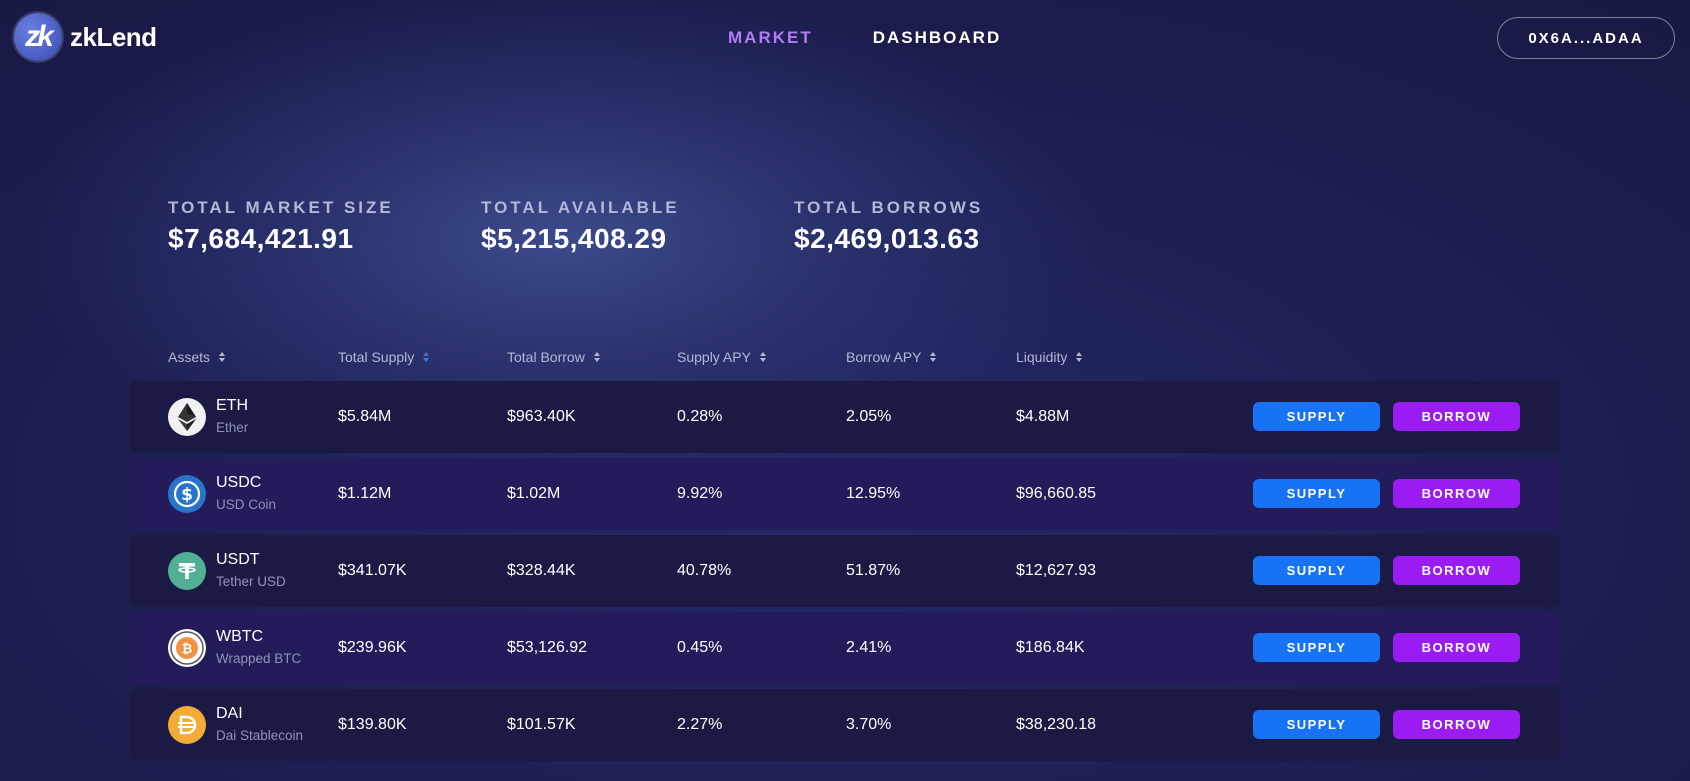  I want to click on supply-apy-cell: 2.27%, so click(700, 724).